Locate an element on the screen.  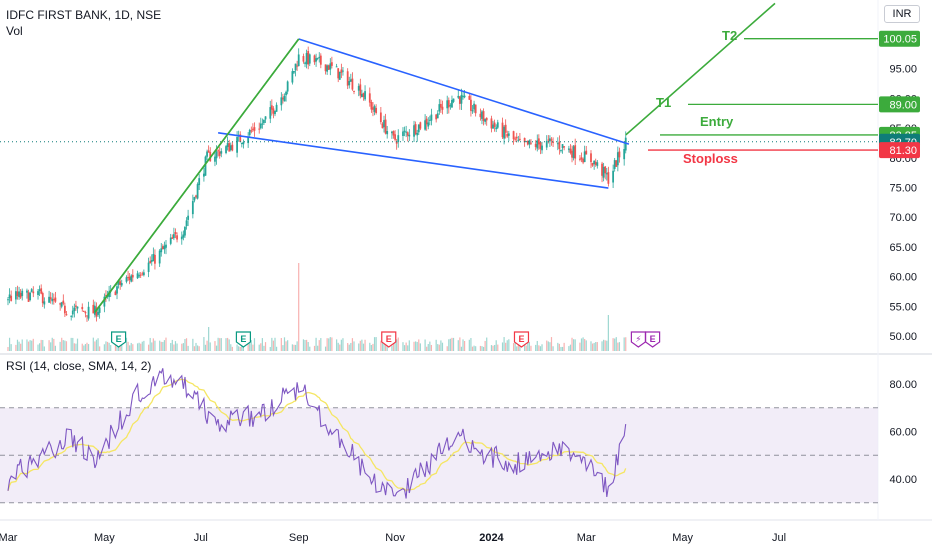
currency-button: INR is located at coordinates (902, 14).